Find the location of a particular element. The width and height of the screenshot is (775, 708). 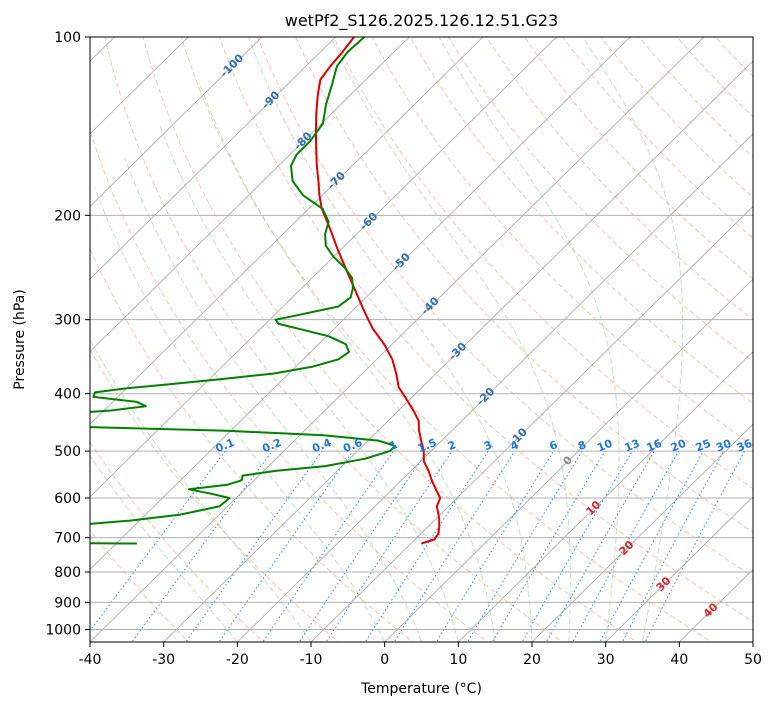

y-tick-label: 400 is located at coordinates (67, 395).